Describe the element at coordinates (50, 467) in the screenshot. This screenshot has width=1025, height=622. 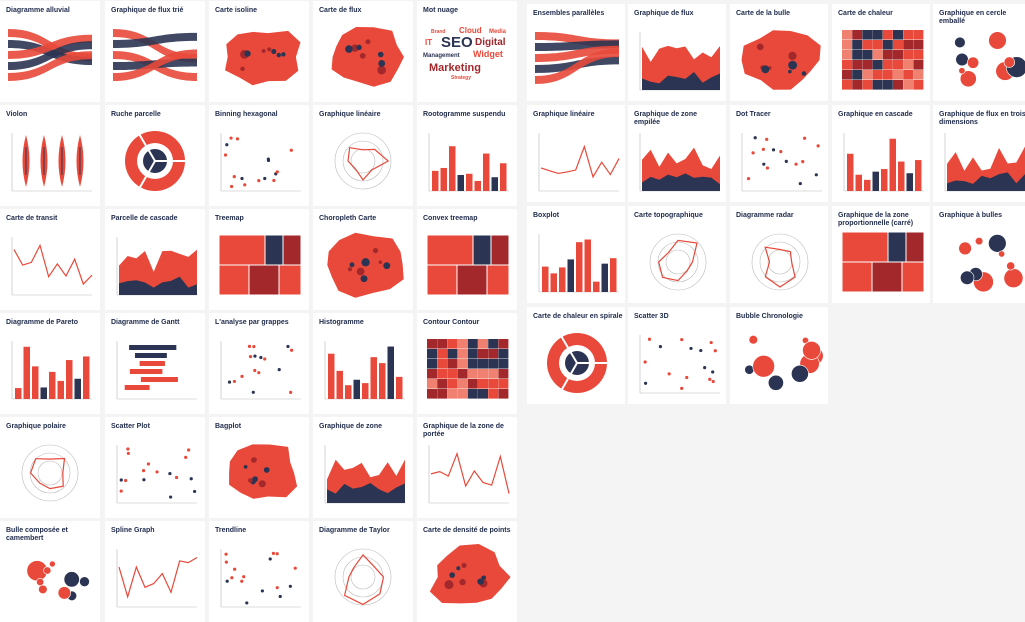
I see `chart-card: Graphique polaire` at that location.